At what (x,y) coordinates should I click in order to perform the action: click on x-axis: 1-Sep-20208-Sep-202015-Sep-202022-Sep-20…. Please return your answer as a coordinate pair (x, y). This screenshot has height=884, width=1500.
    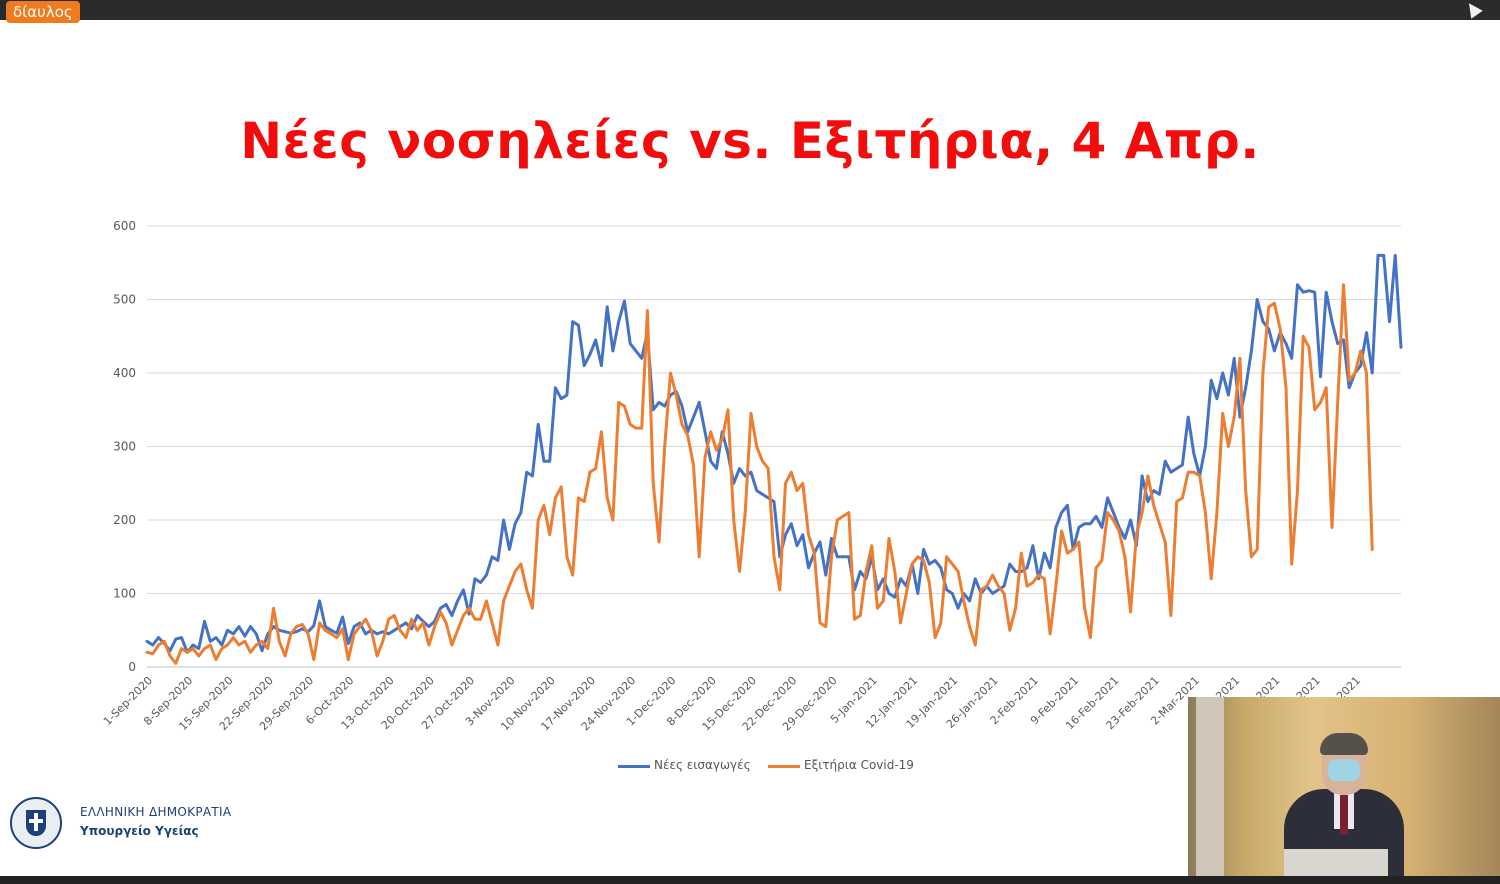
    Looking at the image, I should click on (732, 704).